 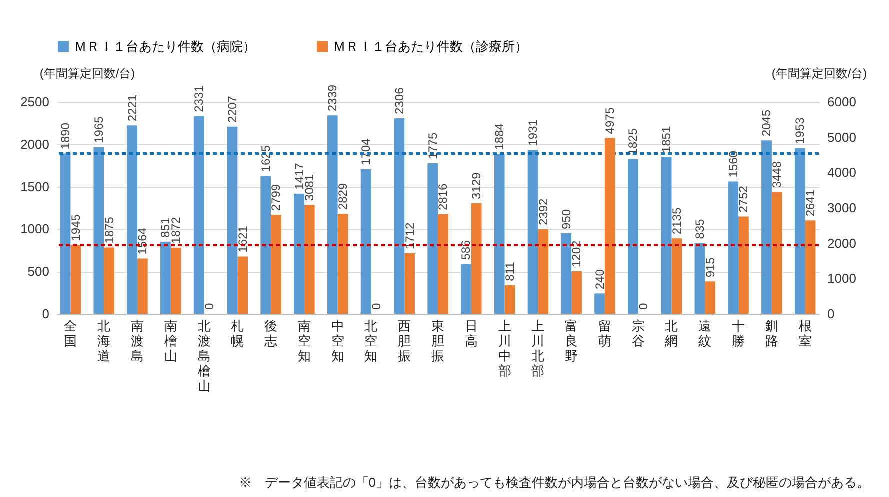 I want to click on data-label: 2331, so click(x=199, y=98).